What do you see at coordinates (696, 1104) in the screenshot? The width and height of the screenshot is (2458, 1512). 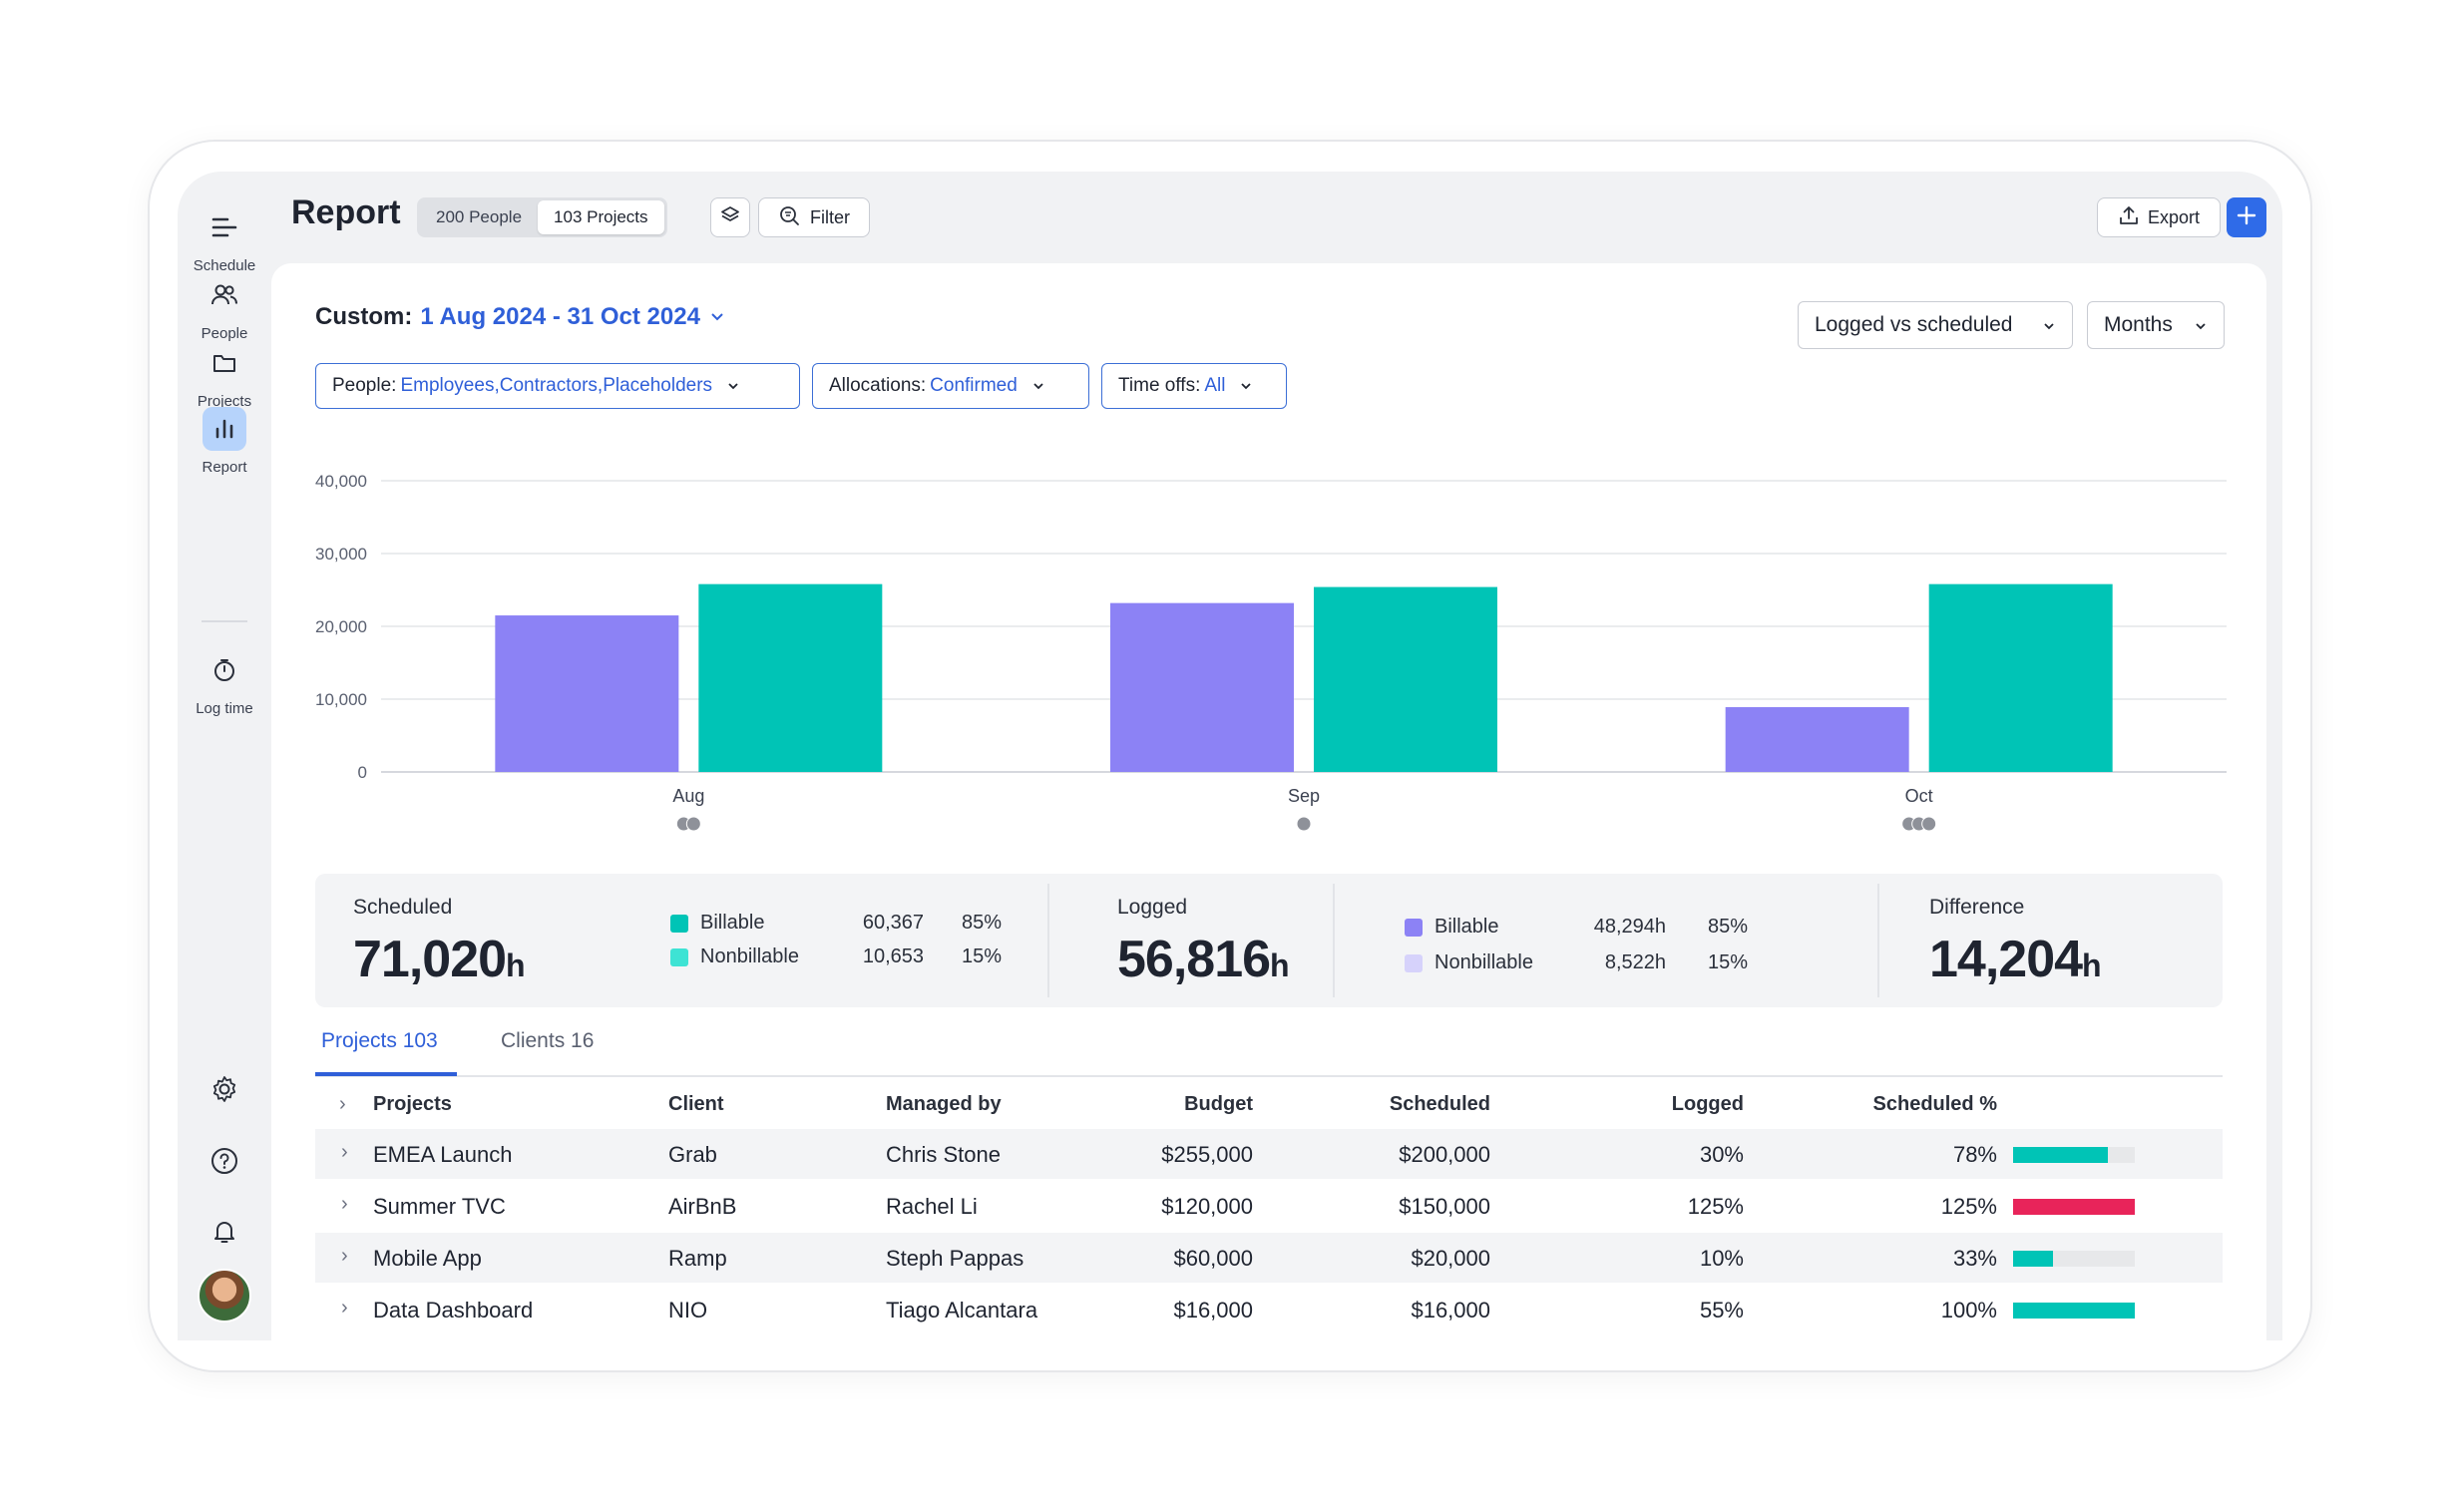 I see `col-client: Client` at bounding box center [696, 1104].